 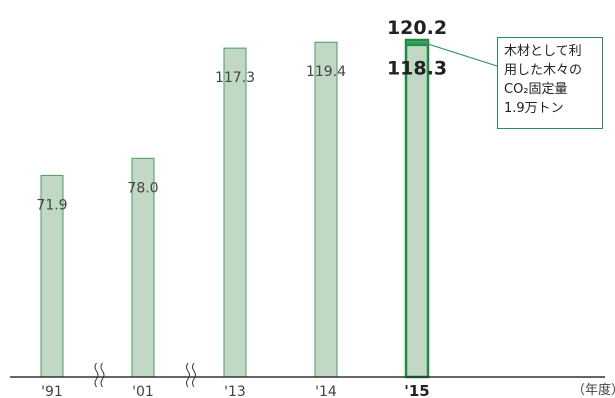 I want to click on callout-line: 用した木々の, so click(x=543, y=70).